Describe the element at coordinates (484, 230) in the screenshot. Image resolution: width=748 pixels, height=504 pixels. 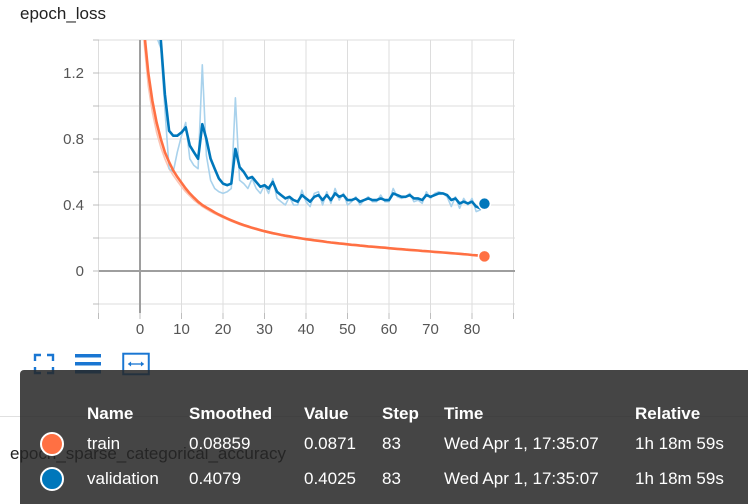
I see `chart-markers` at that location.